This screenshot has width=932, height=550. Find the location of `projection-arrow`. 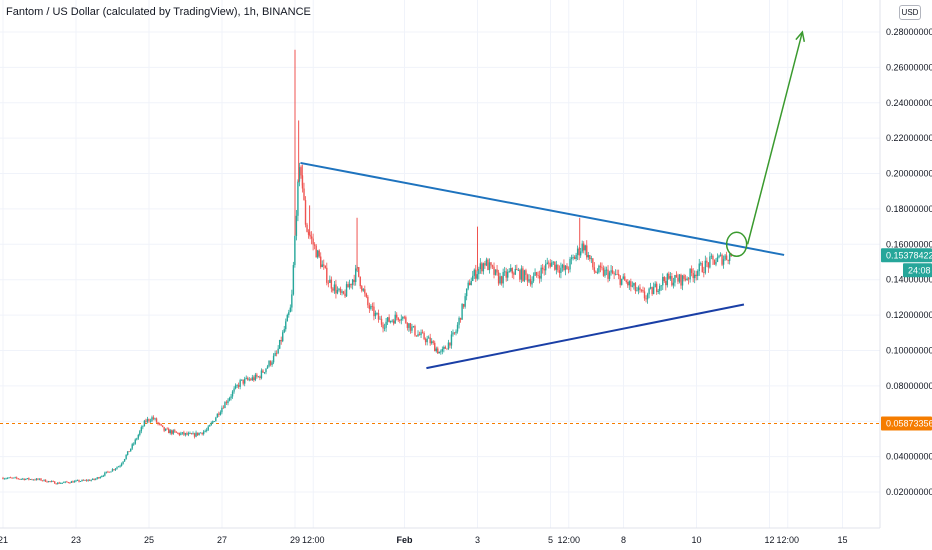

projection-arrow is located at coordinates (775, 138).